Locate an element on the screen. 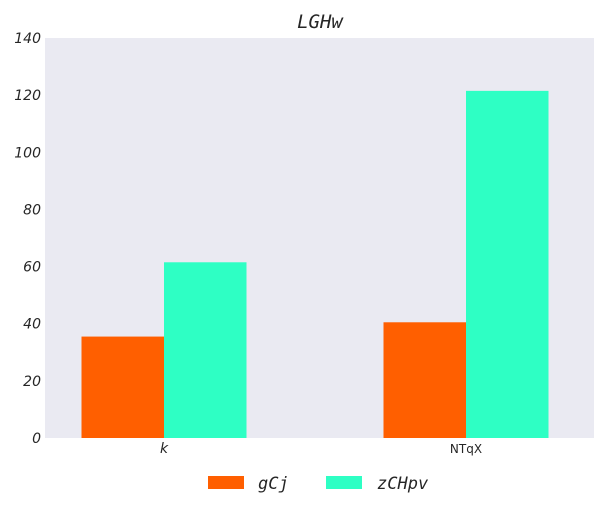 Image resolution: width=608 pixels, height=532 pixels. legend-label-zCHpv: zCHpv is located at coordinates (403, 484).